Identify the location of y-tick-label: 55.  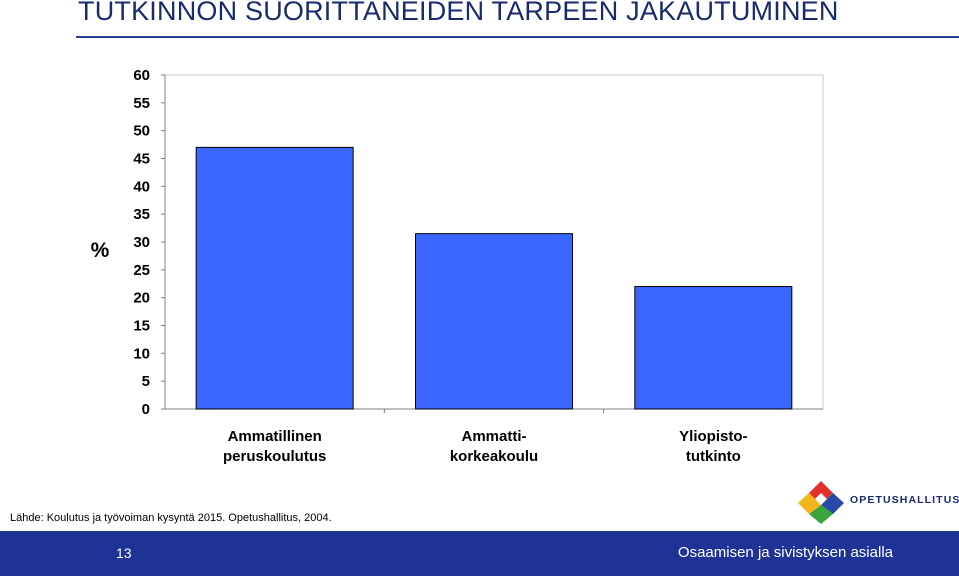
(141, 103).